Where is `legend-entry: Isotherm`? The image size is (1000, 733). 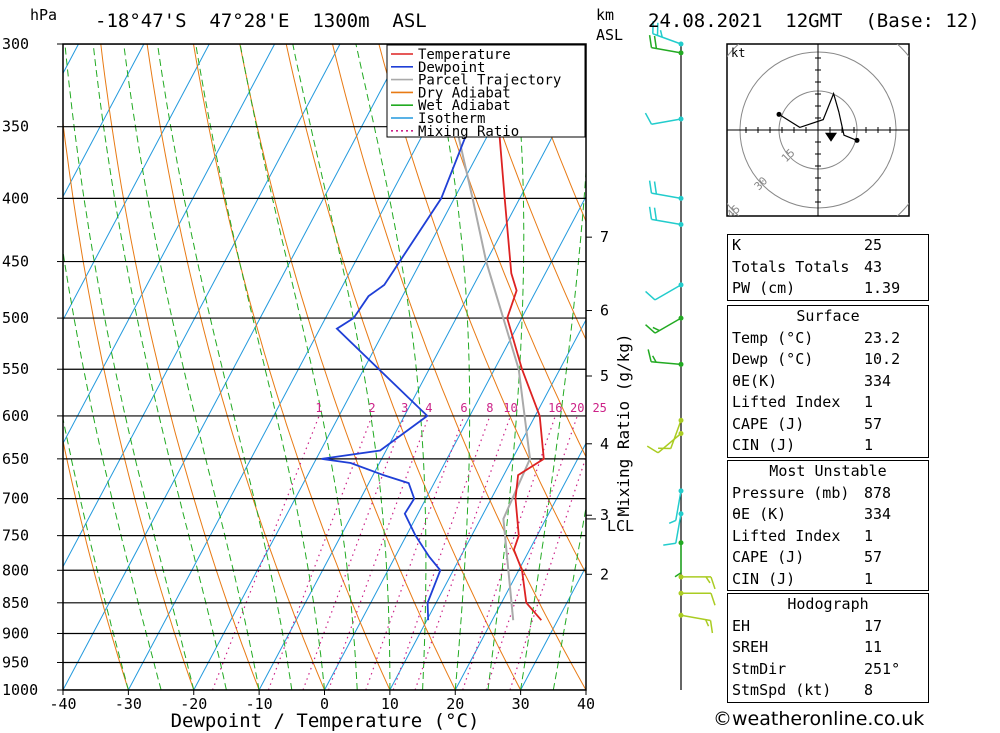 legend-entry: Isotherm is located at coordinates (451, 119).